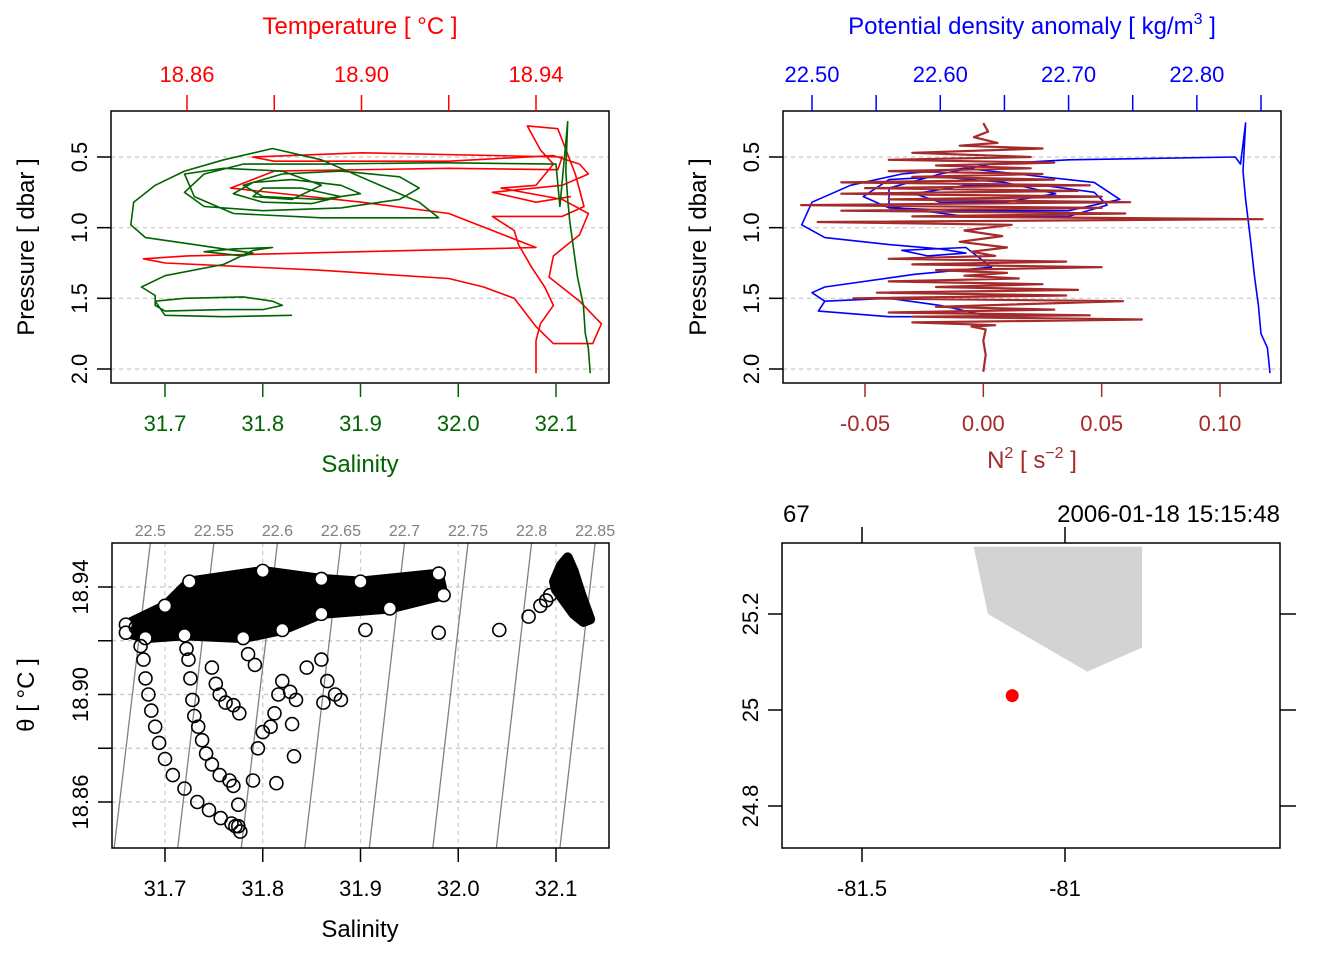 This screenshot has height=960, width=1344. What do you see at coordinates (79, 298) in the screenshot?
I see `p1-y-tick-label: 1.5` at bounding box center [79, 298].